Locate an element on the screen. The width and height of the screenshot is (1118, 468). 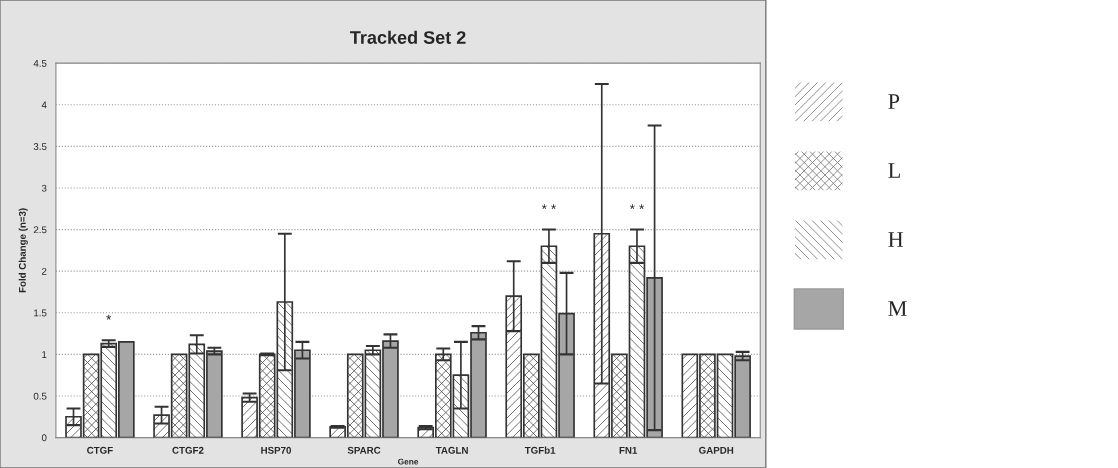
x-tick-label: CTGF is located at coordinates (100, 450).